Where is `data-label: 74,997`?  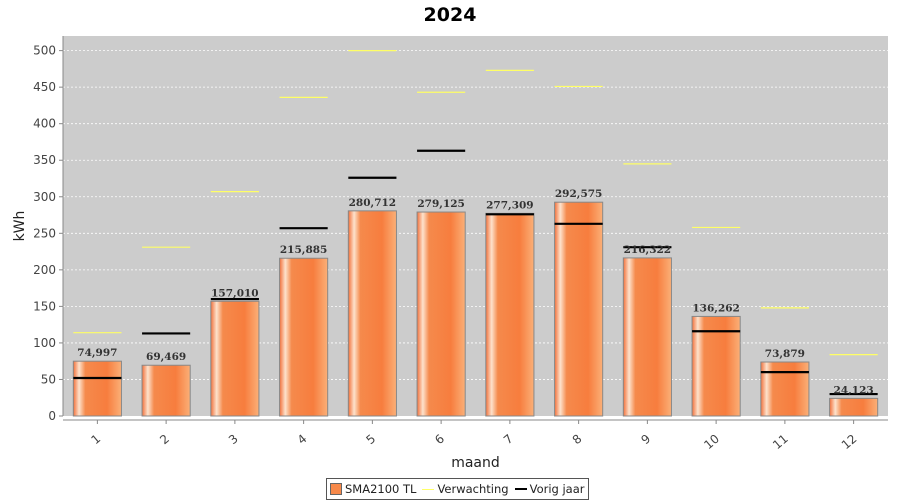
data-label: 74,997 is located at coordinates (97, 353).